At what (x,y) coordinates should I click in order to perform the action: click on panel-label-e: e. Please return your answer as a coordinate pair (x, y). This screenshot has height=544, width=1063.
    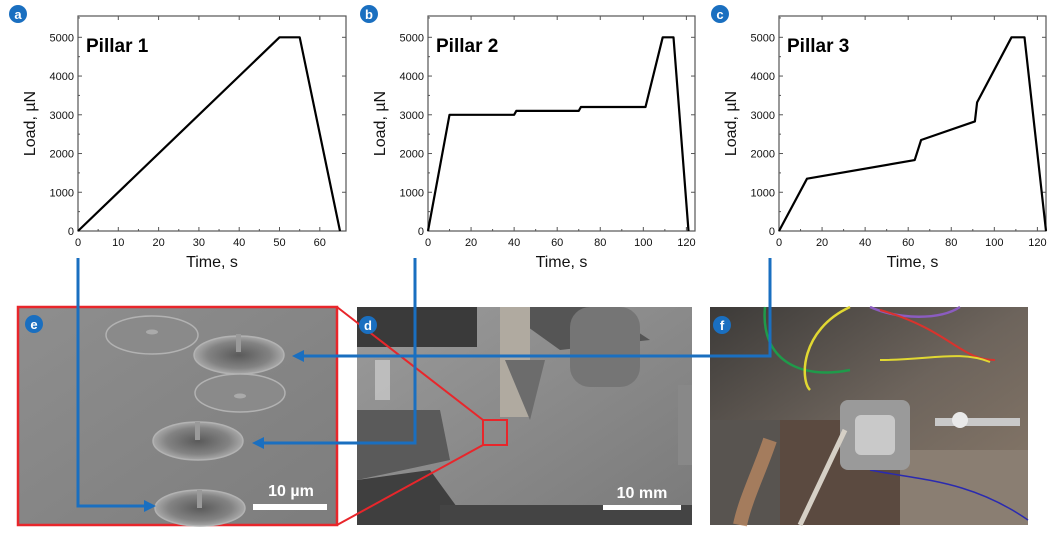
    Looking at the image, I should click on (33, 324).